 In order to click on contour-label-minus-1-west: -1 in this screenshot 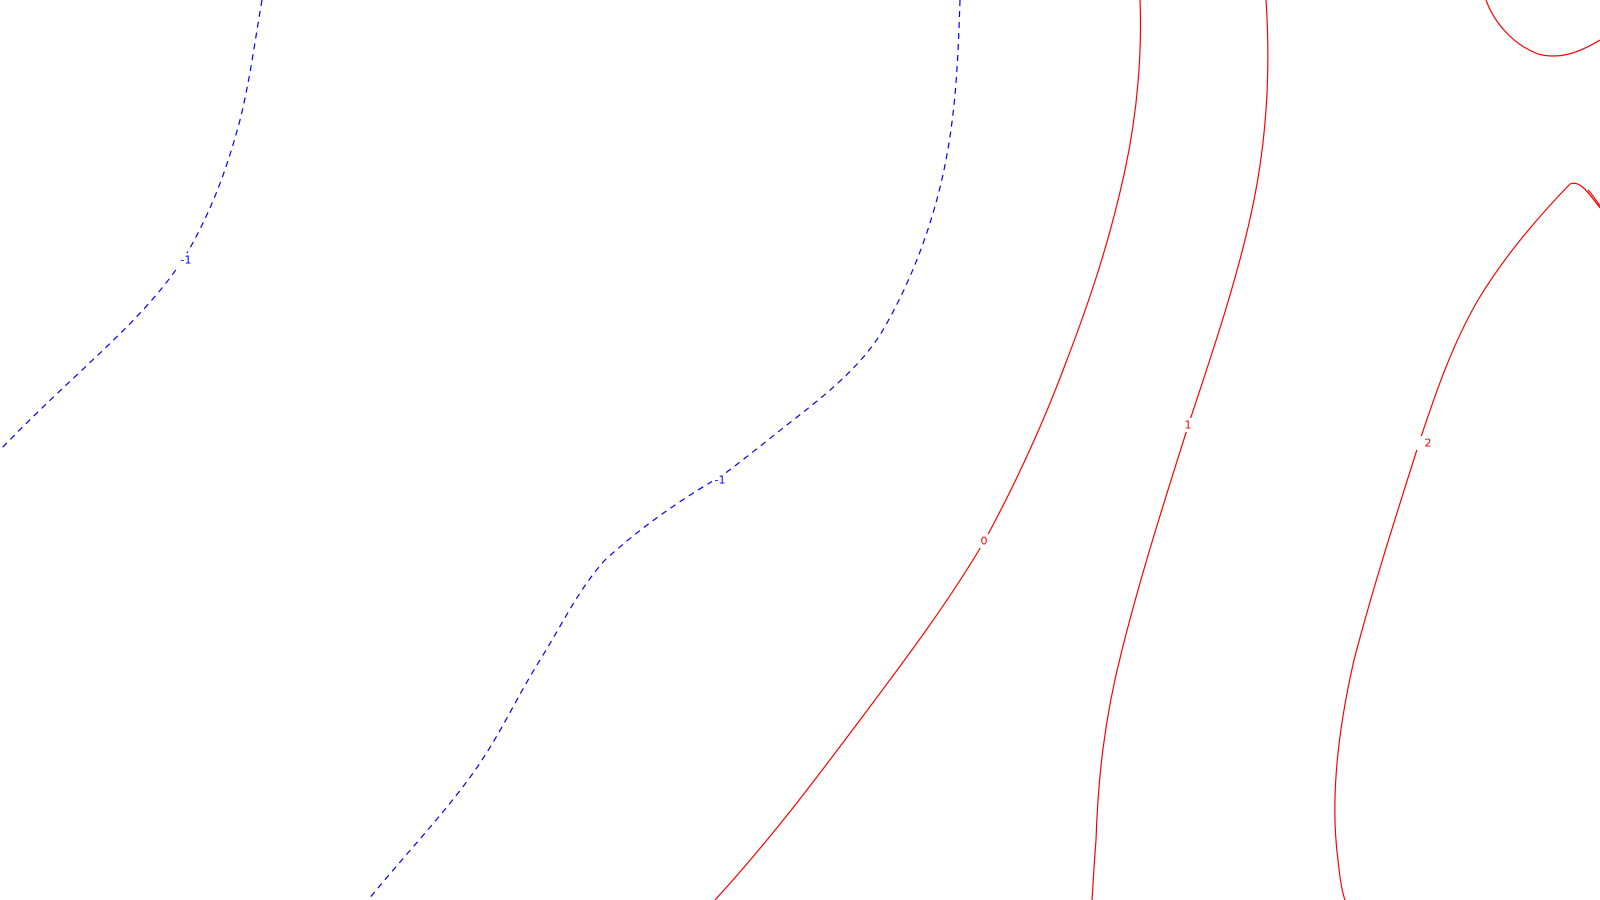, I will do `click(186, 260)`.